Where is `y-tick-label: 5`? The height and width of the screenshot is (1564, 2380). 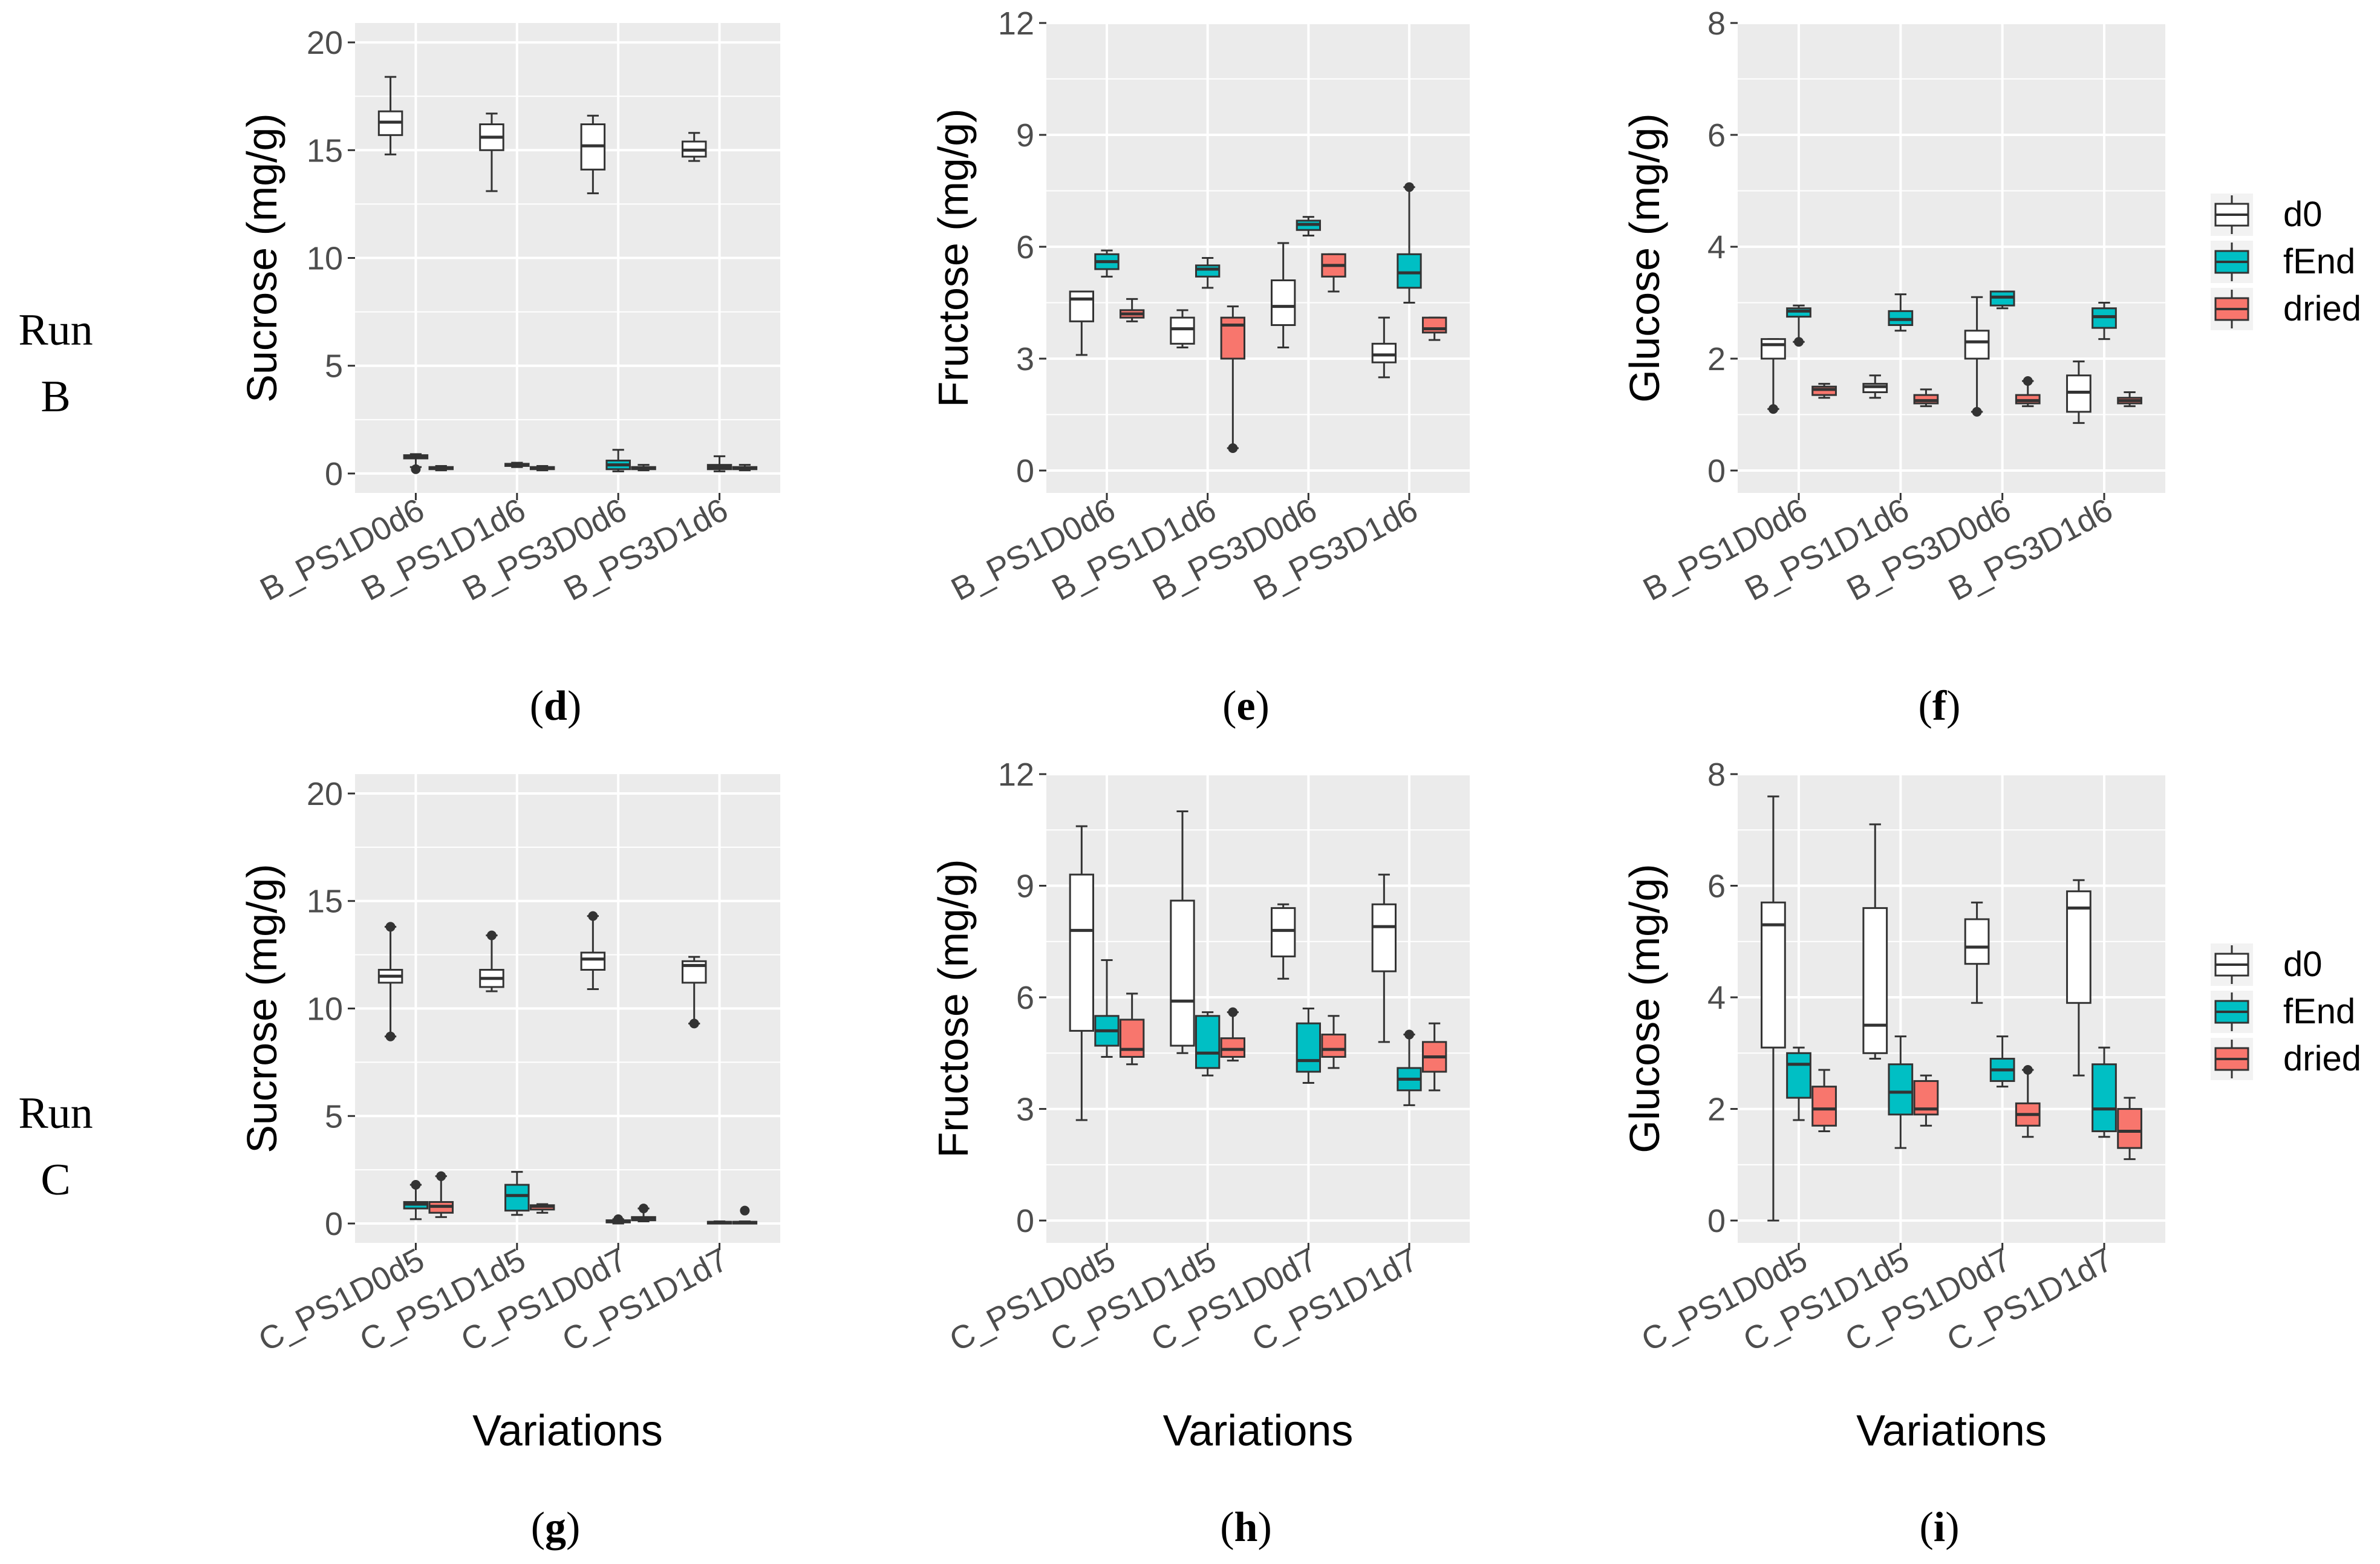 y-tick-label: 5 is located at coordinates (334, 366).